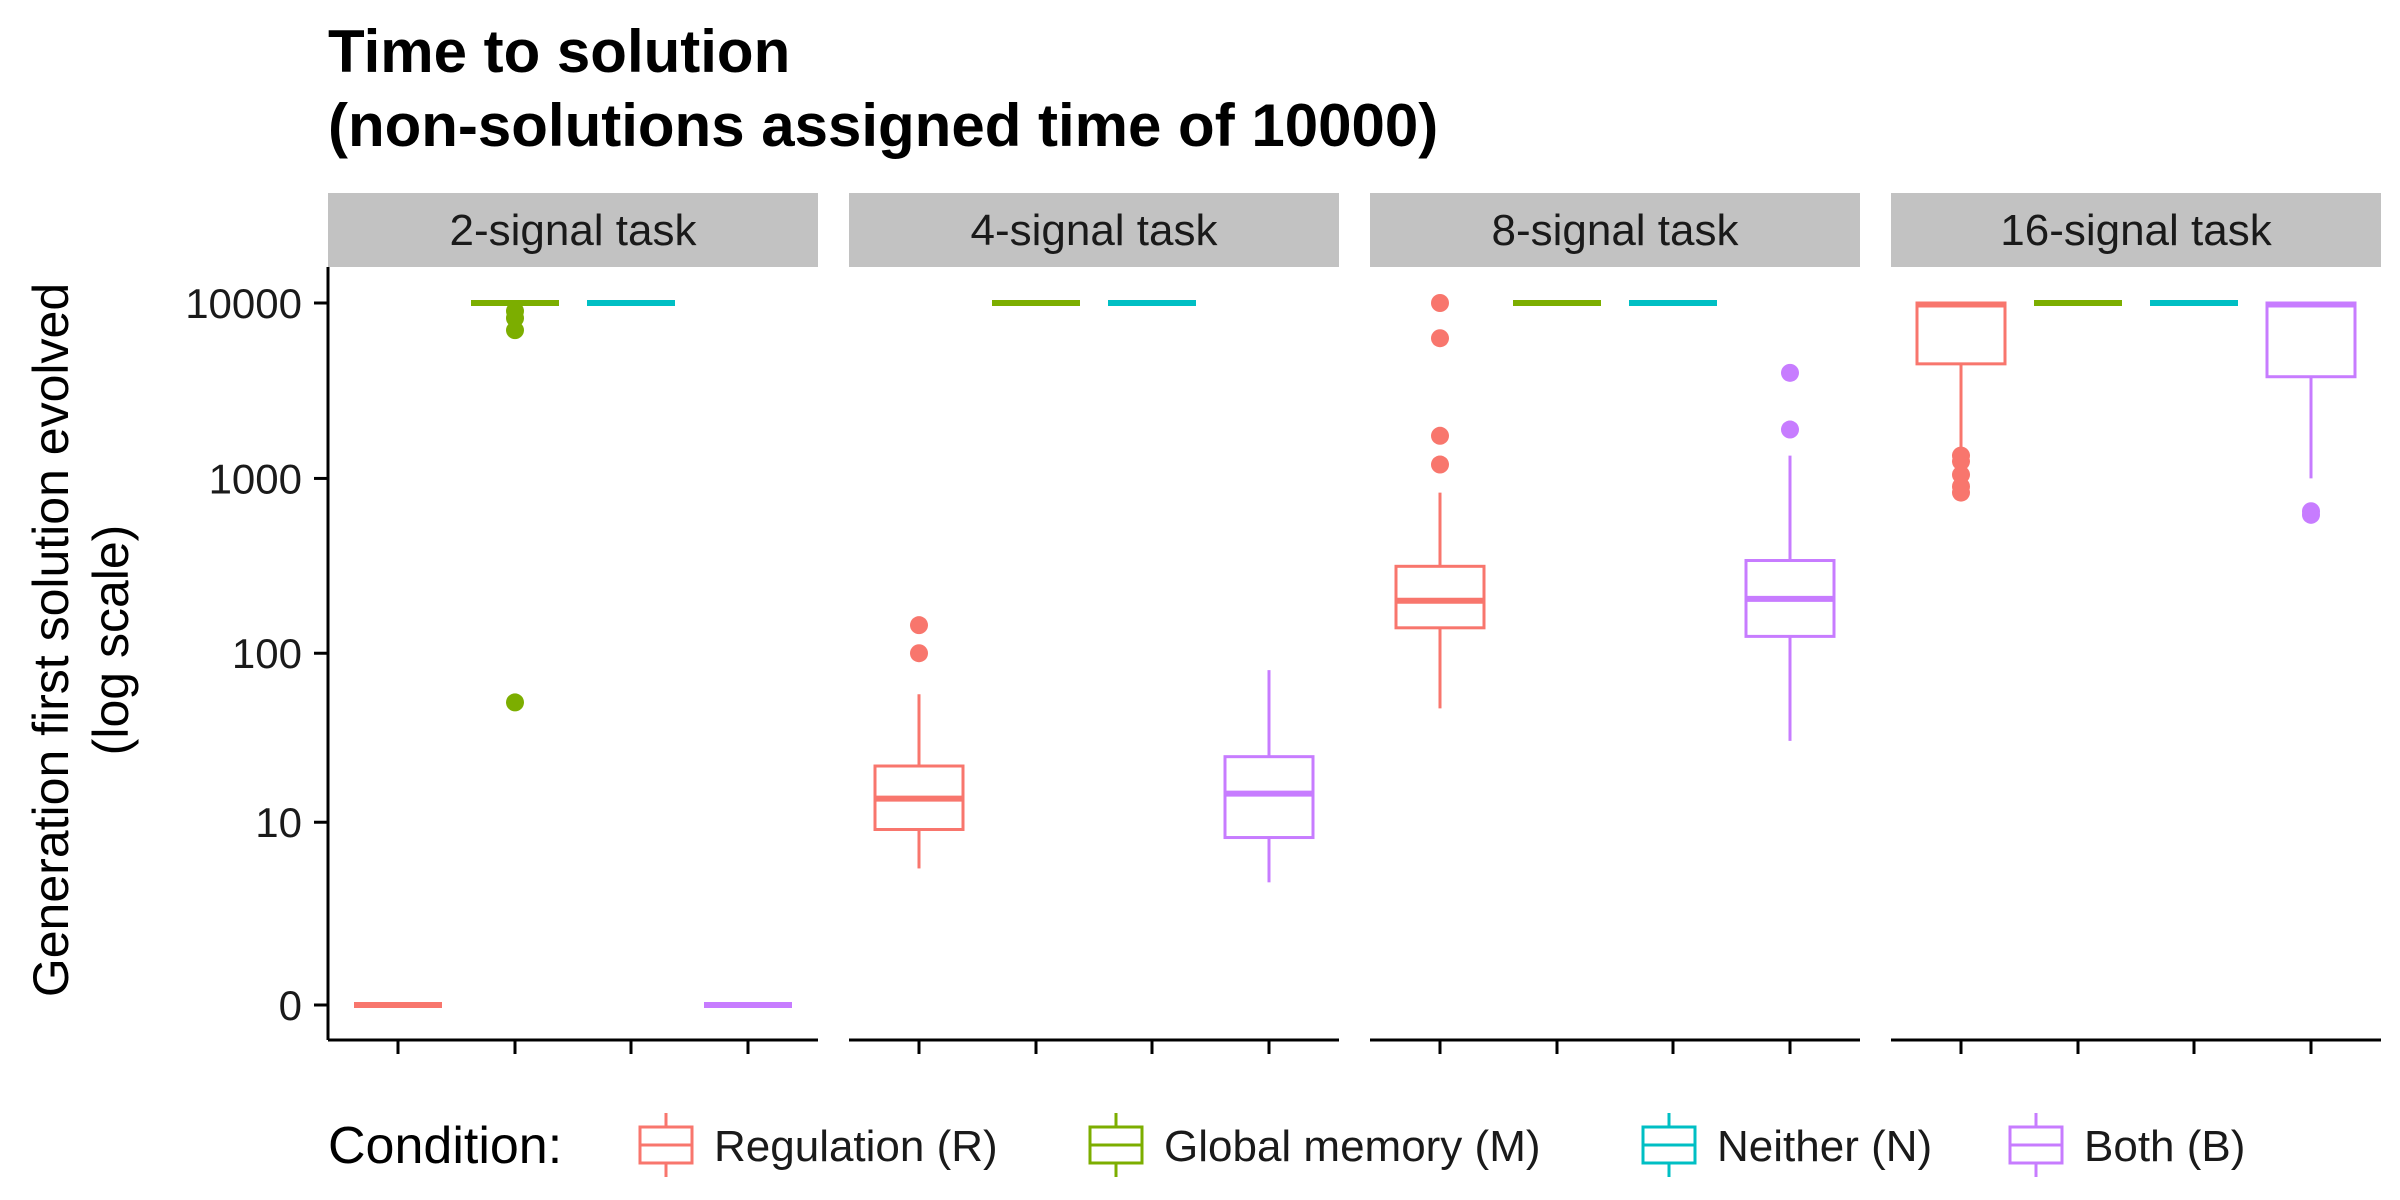 The height and width of the screenshot is (1200, 2400). What do you see at coordinates (515, 506) in the screenshot?
I see `box-M` at bounding box center [515, 506].